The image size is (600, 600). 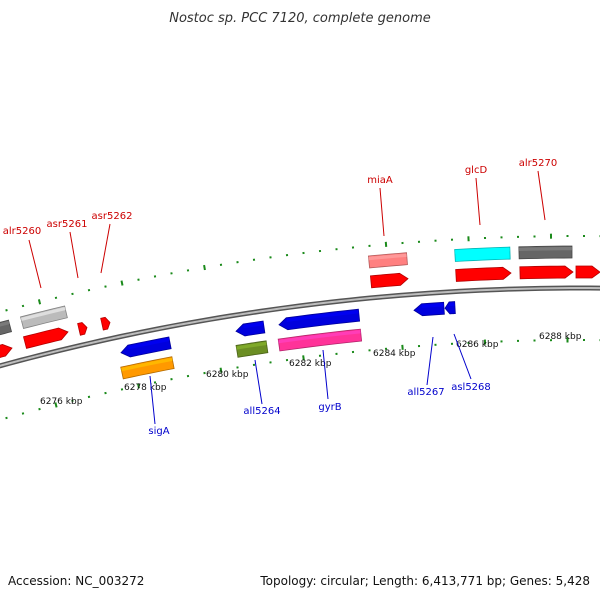 I want to click on gene-label-glcd: glcD, so click(x=476, y=170).